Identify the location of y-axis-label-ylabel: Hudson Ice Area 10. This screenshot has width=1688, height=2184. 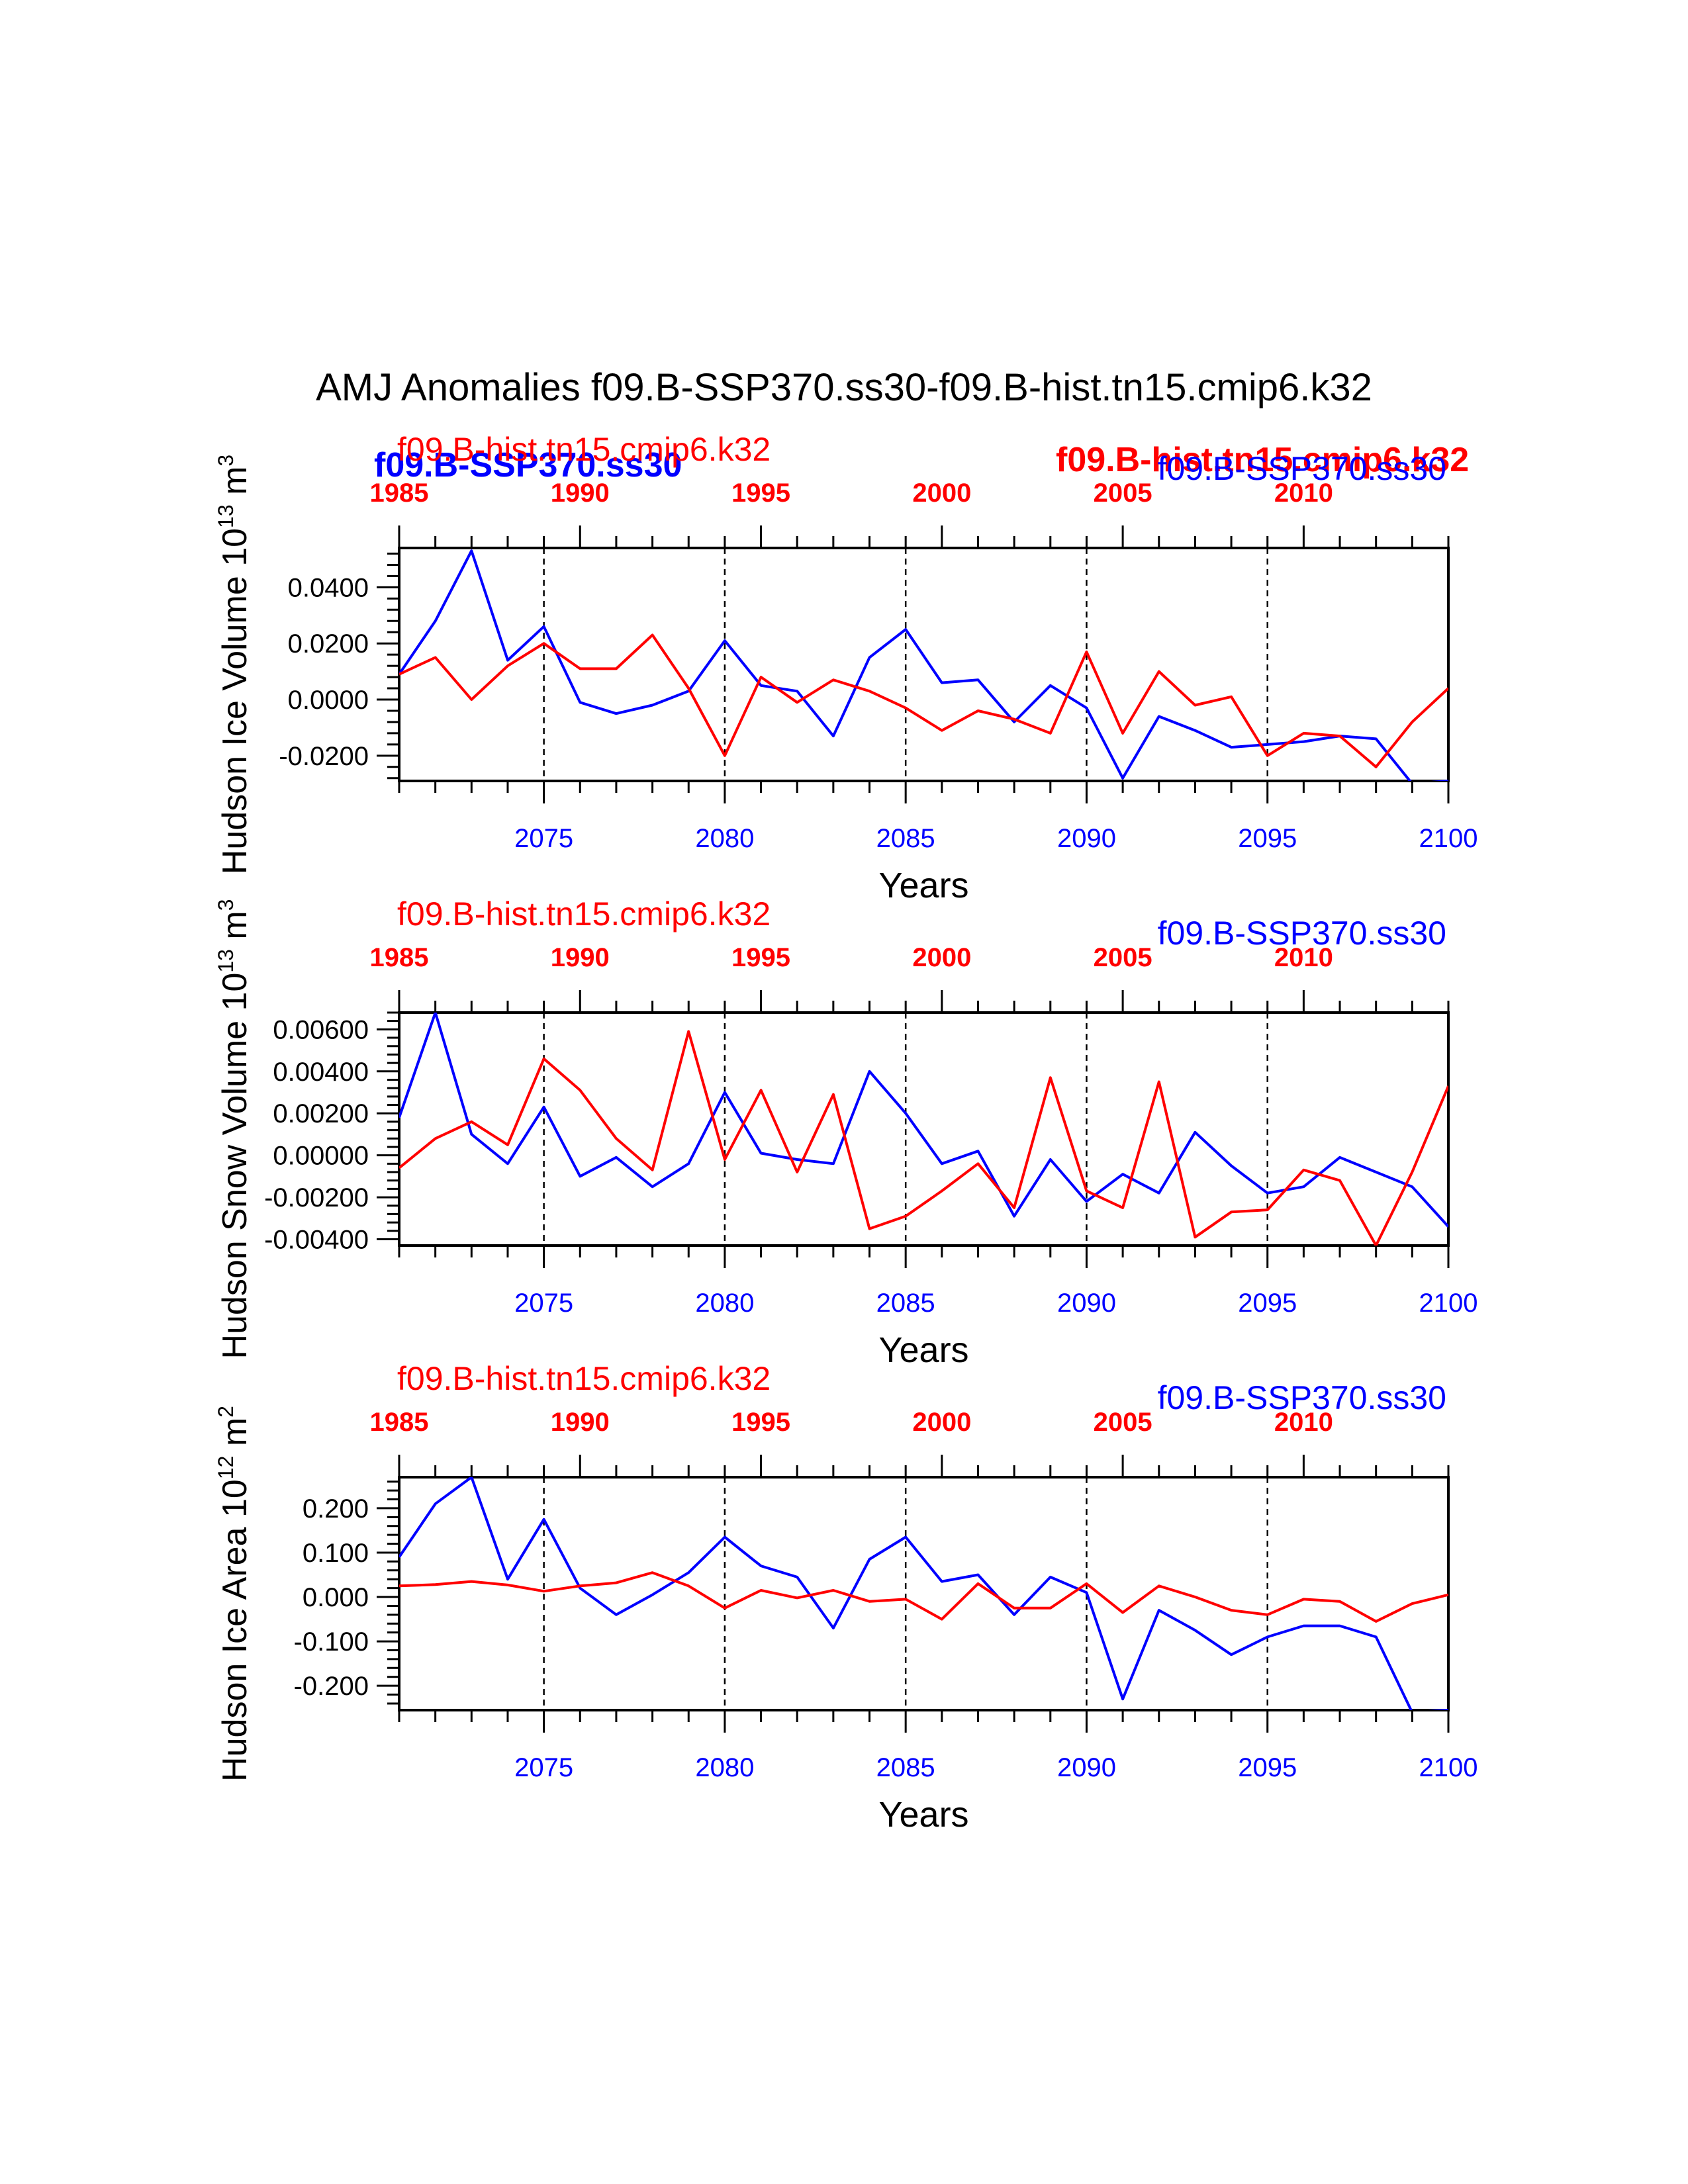
(235, 1630).